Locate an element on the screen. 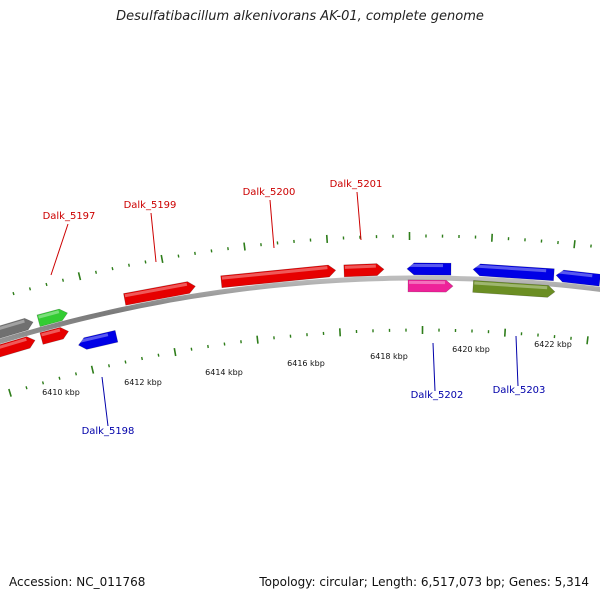  scale-label: 6410 kbp is located at coordinates (61, 392).